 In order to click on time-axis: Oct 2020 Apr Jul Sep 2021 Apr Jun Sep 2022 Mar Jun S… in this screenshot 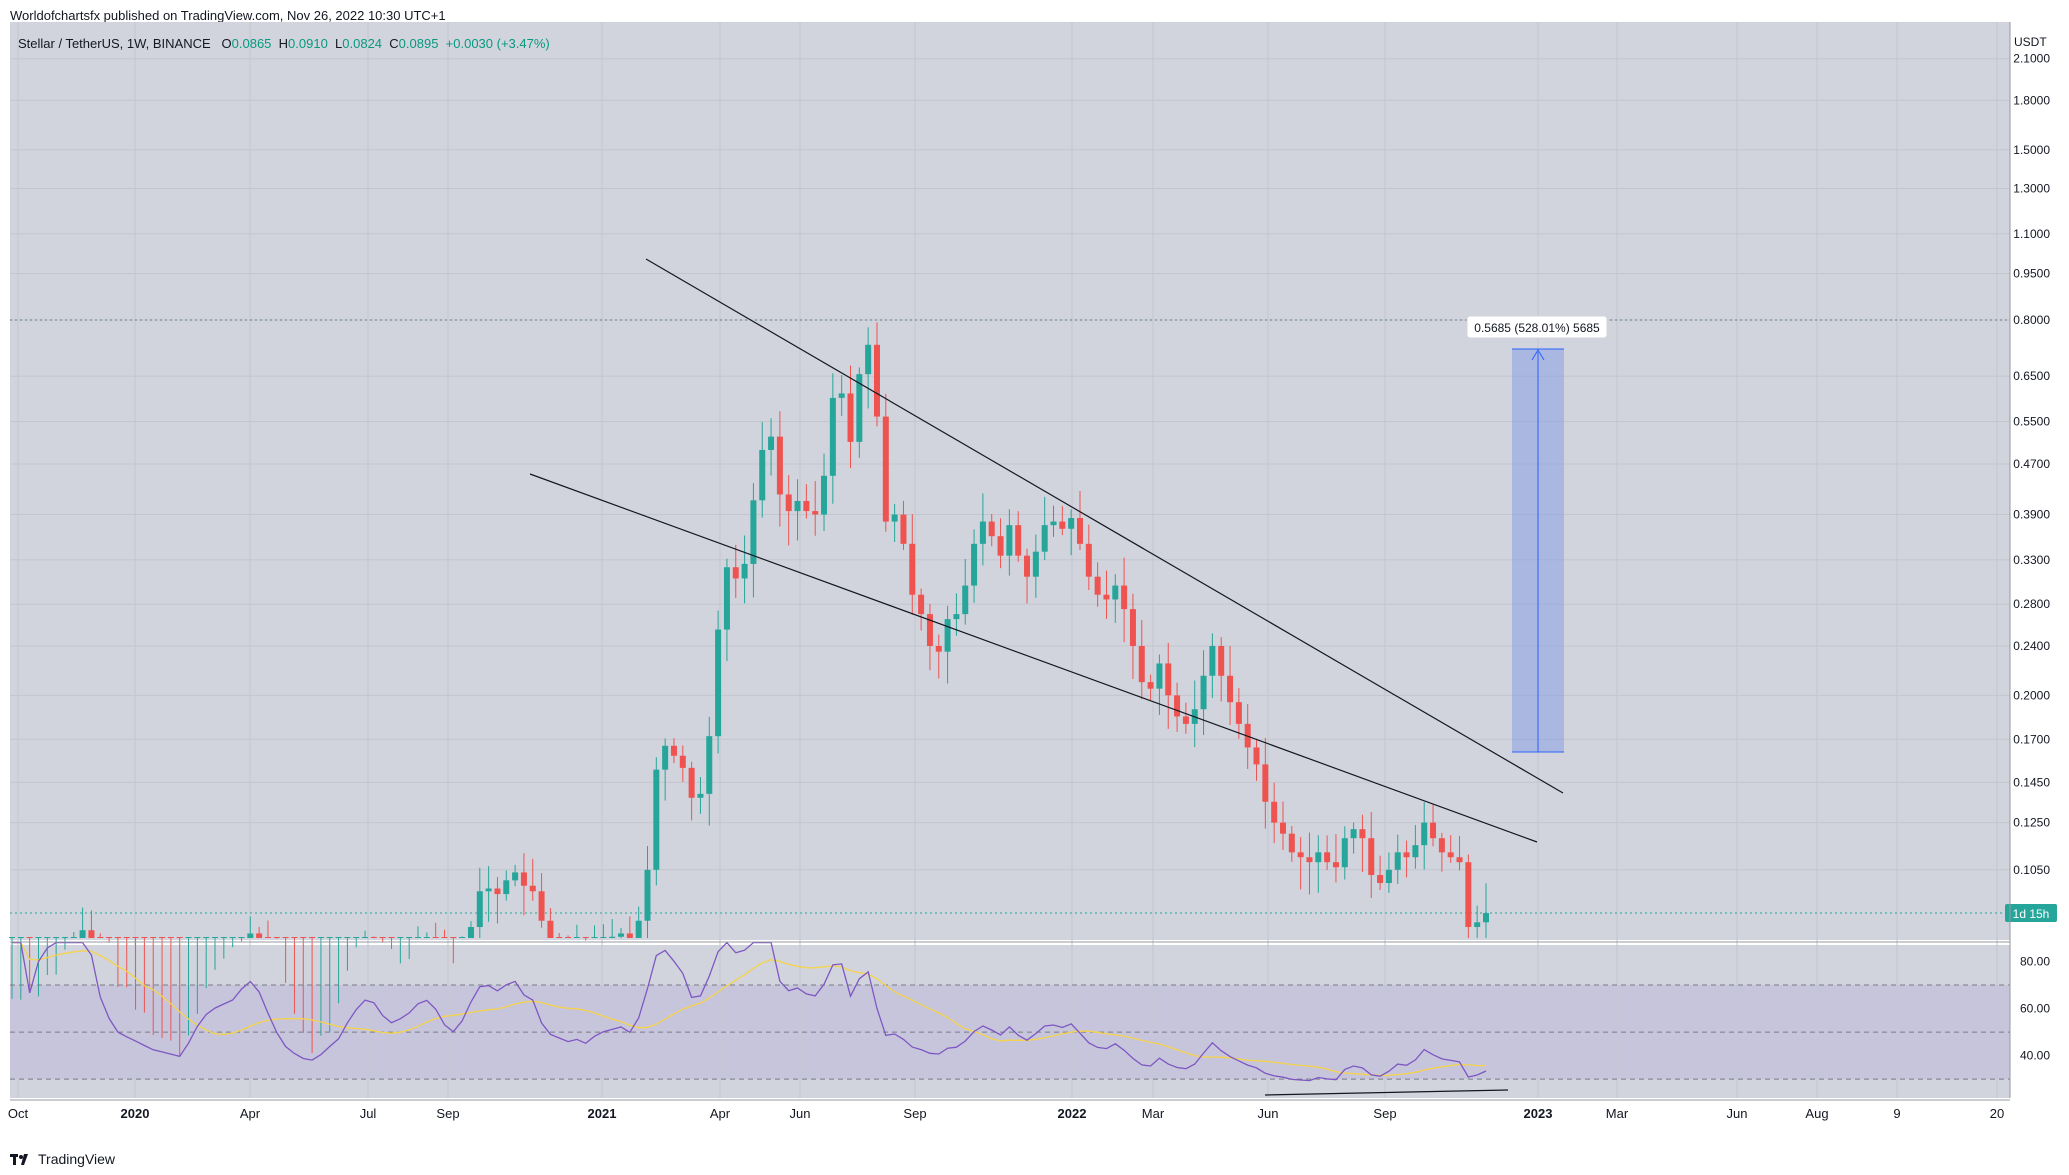, I will do `click(1006, 1113)`.